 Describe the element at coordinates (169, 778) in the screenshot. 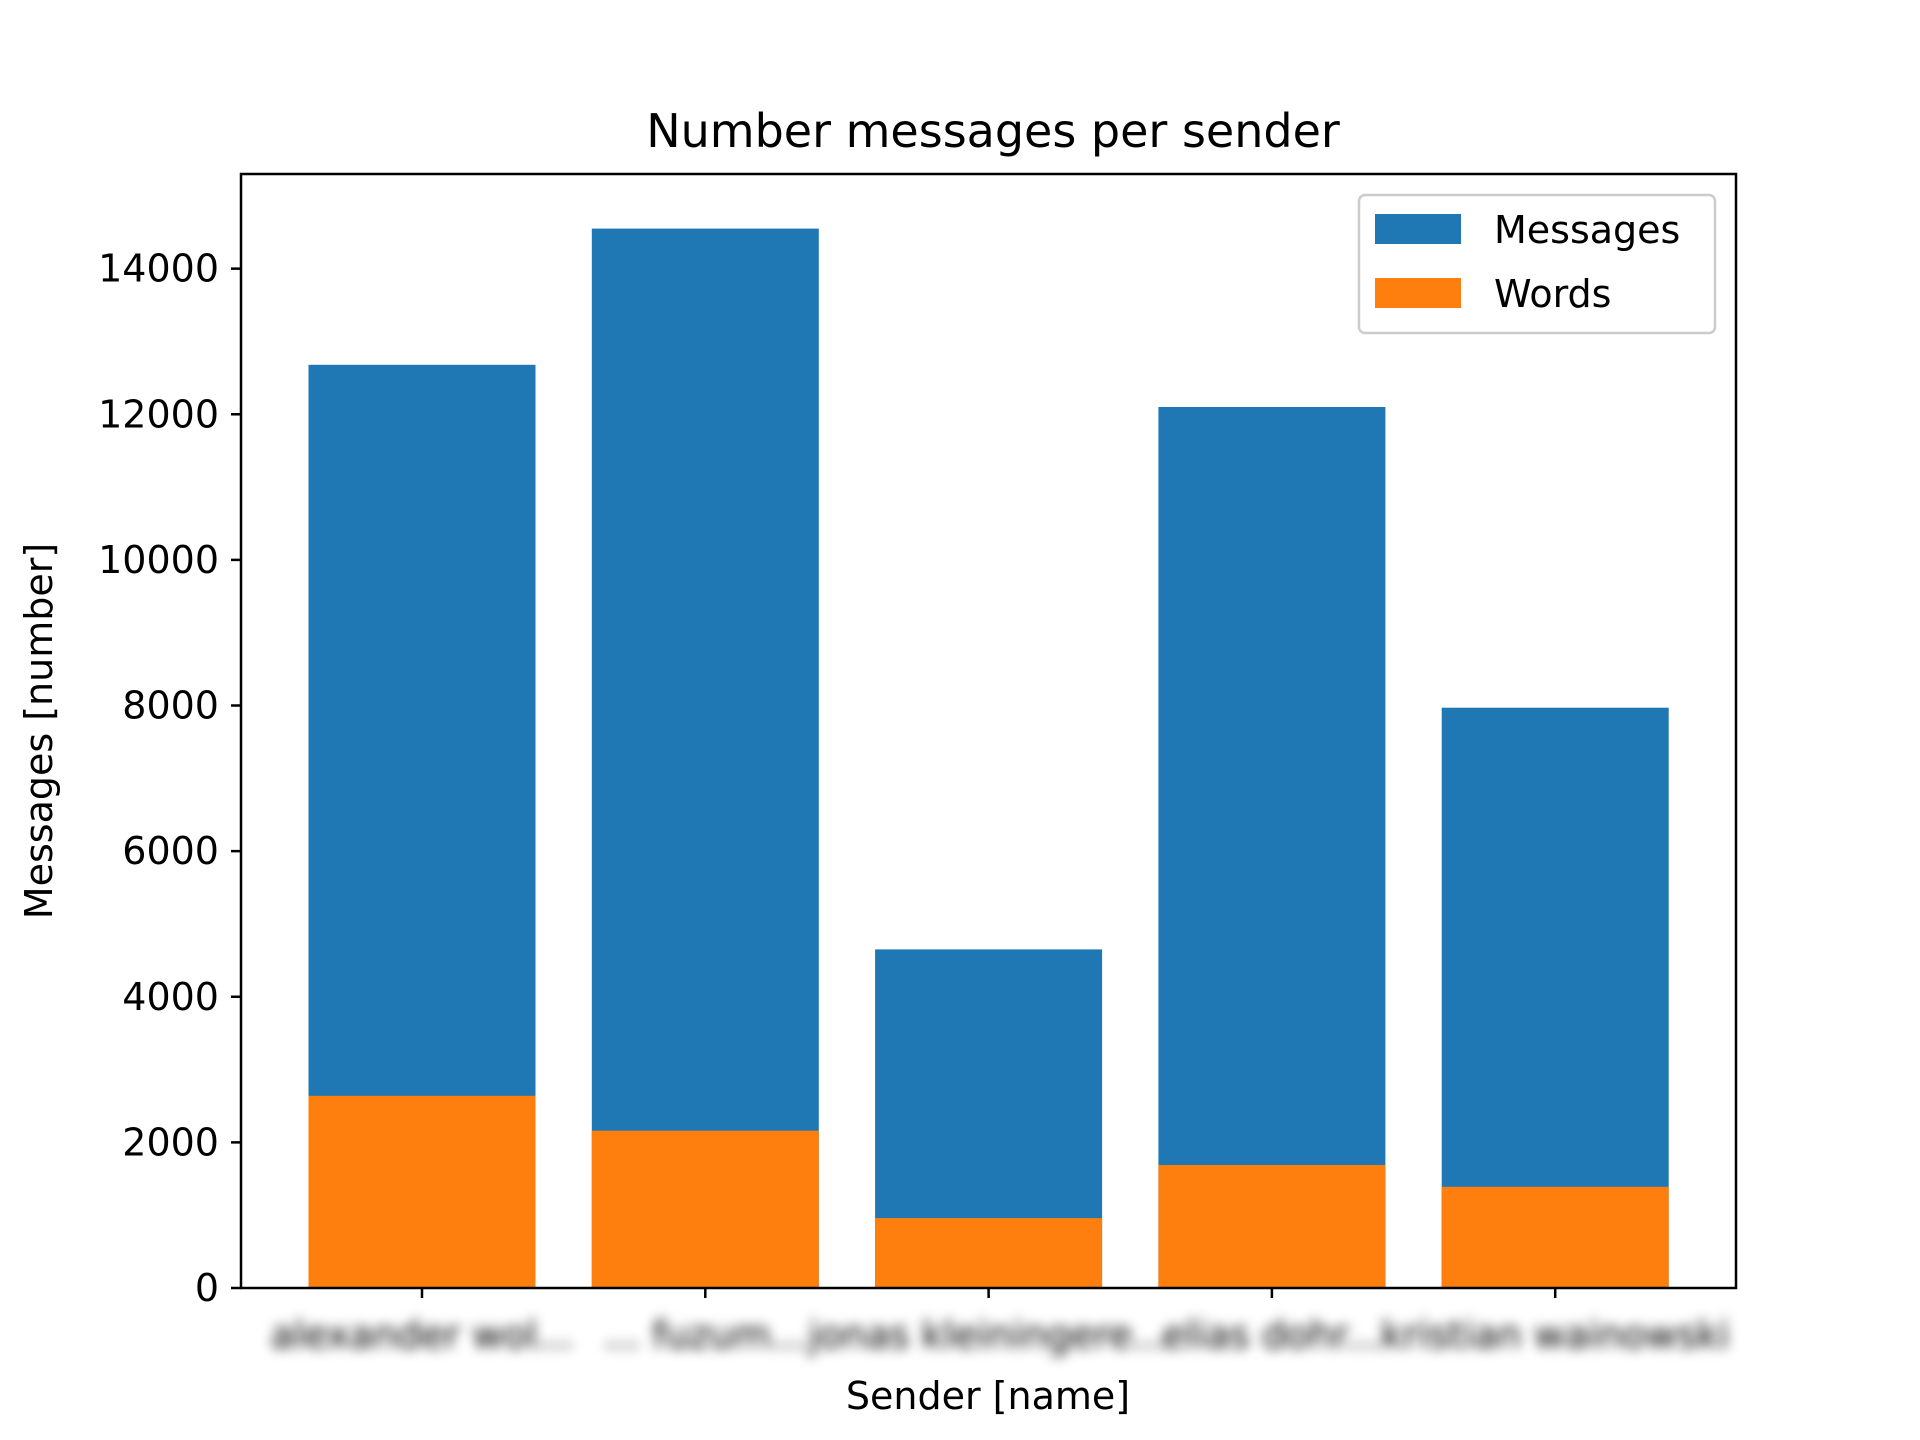

I see `y-axis-ticks: 0 2000 4000 6000 8000 10000 12000 14000` at that location.